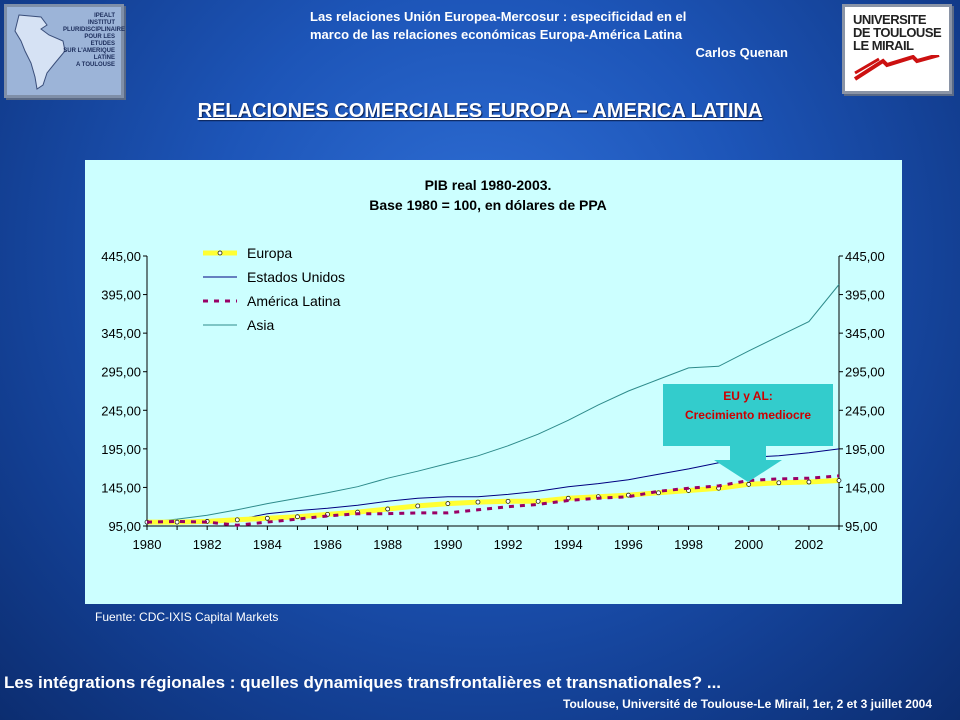 The height and width of the screenshot is (720, 960). I want to click on annotation-line-1: EU y AL:, so click(748, 396).